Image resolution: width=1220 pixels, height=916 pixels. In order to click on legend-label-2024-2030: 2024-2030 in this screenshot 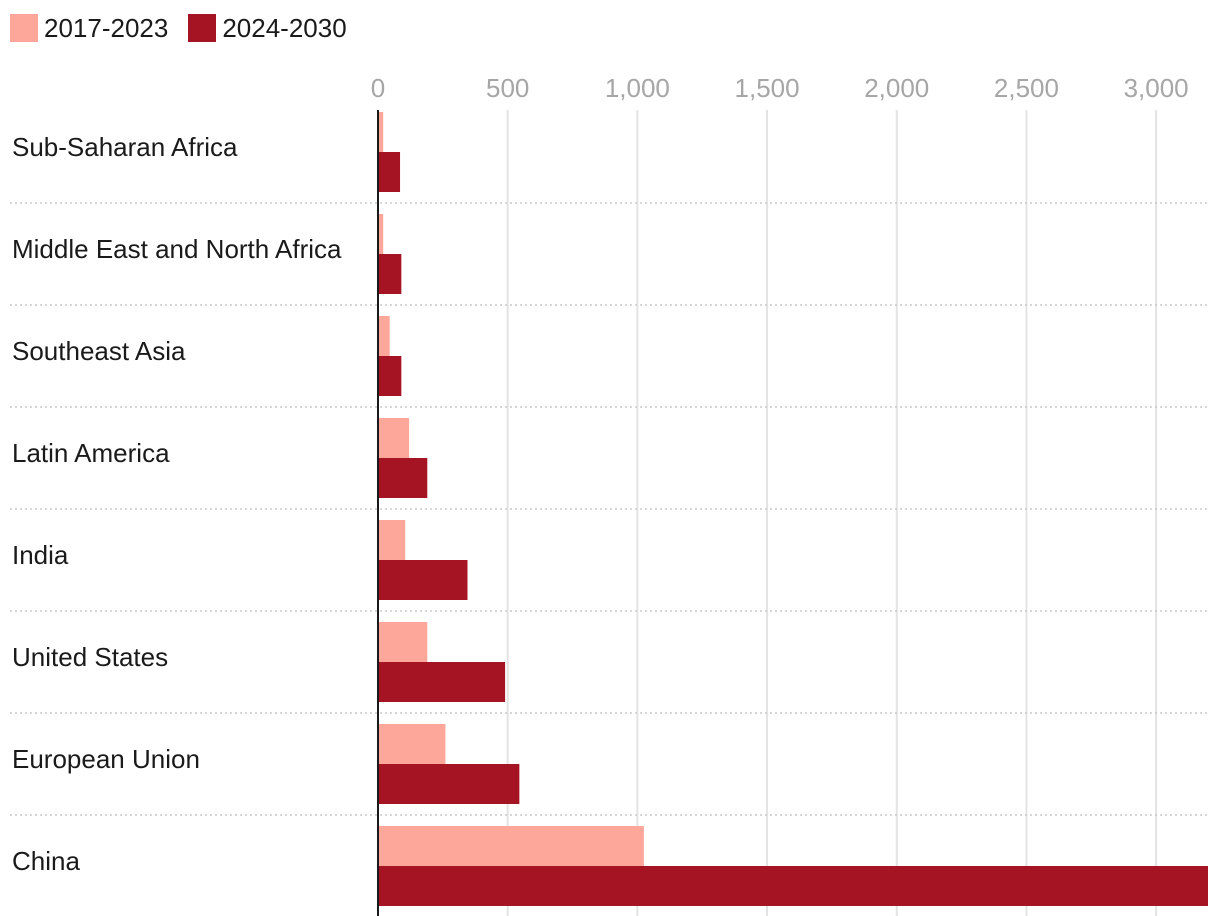, I will do `click(284, 27)`.